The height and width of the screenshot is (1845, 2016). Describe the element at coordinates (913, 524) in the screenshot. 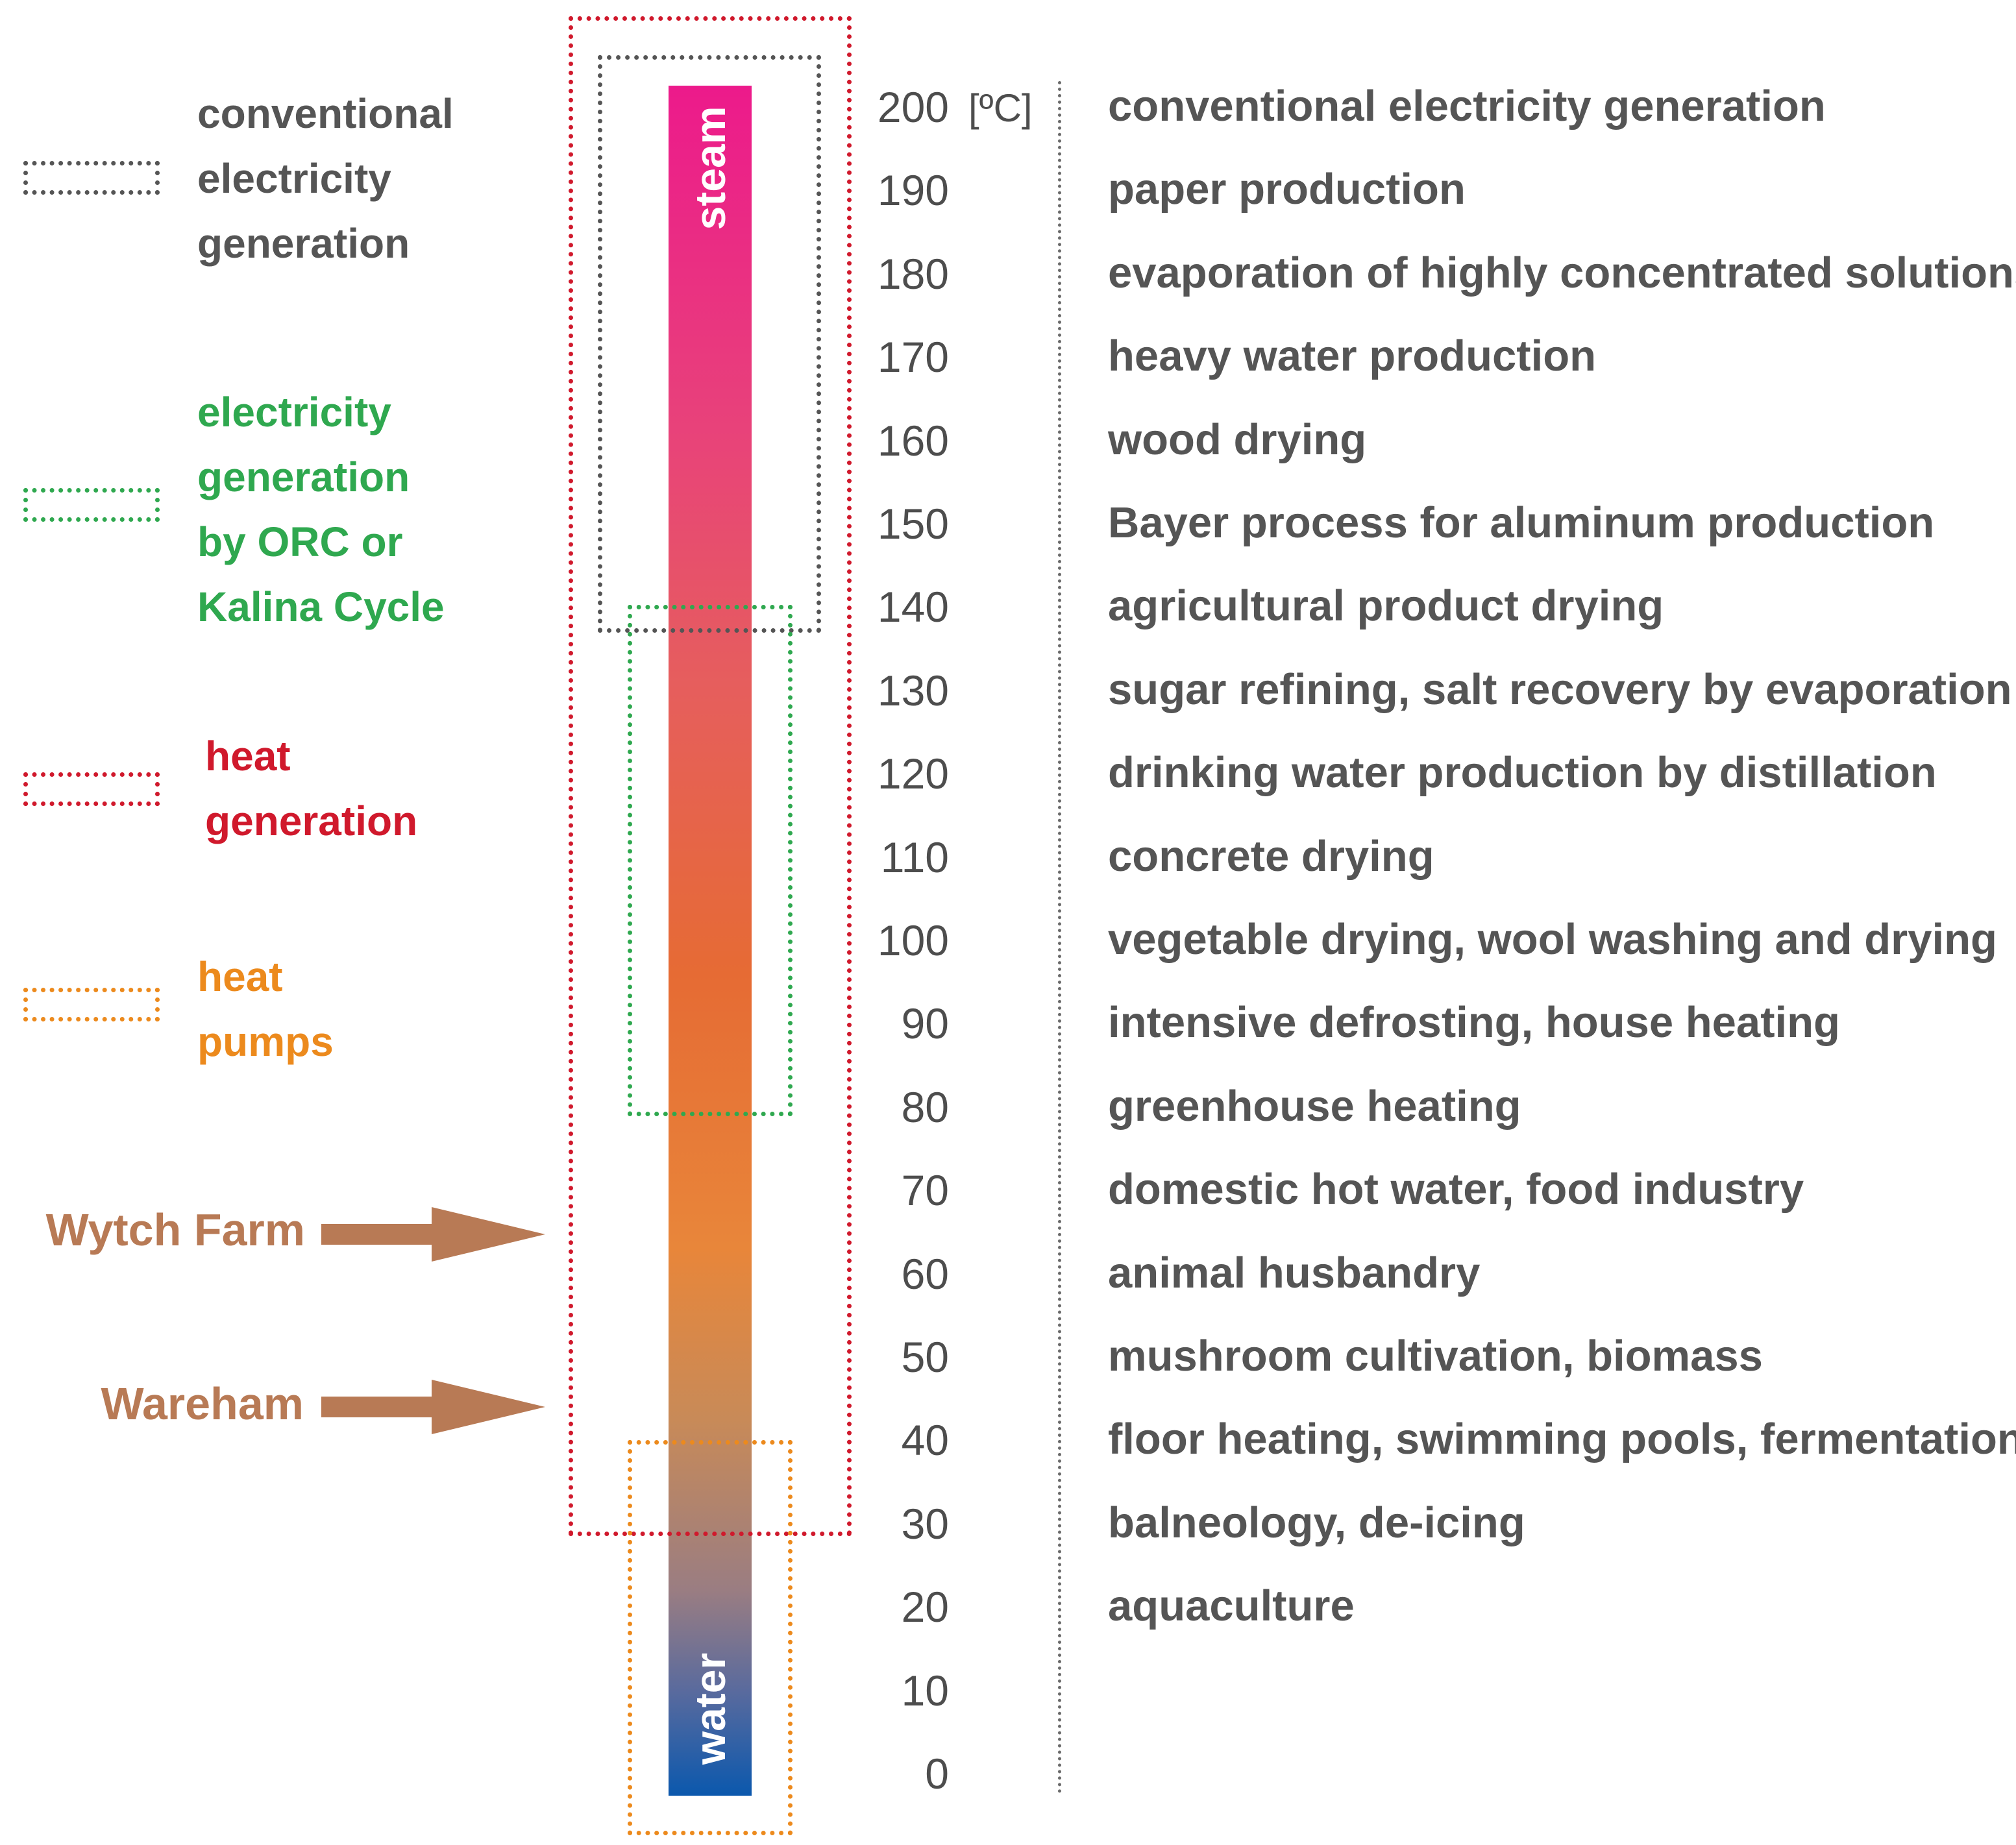

I see `temperature-tick: 150` at that location.